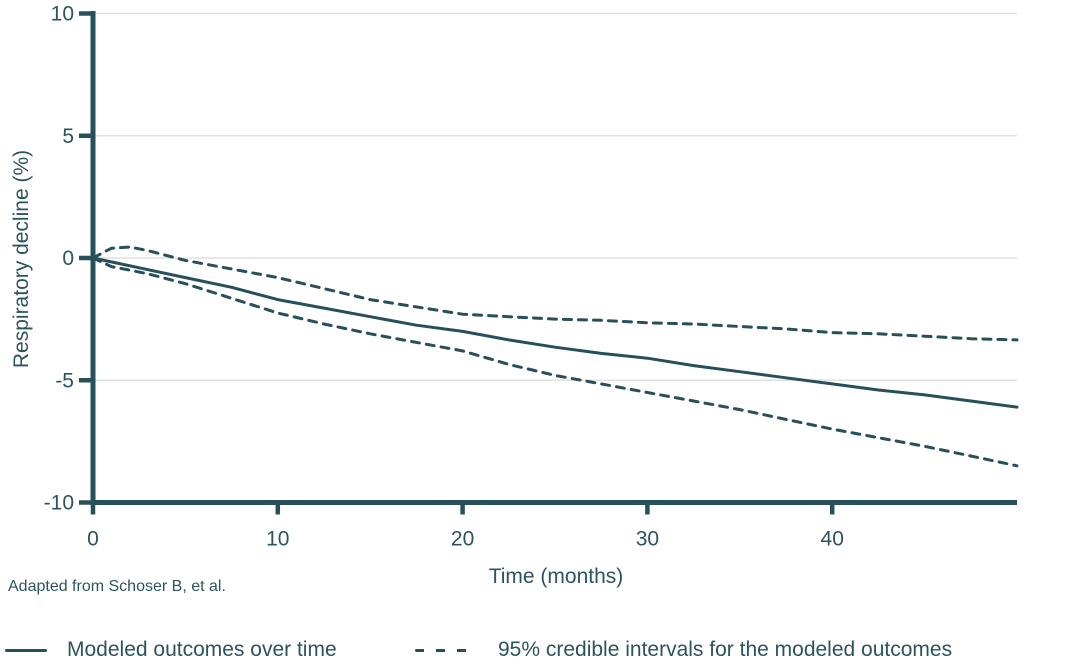 This screenshot has height=666, width=1080. Describe the element at coordinates (832, 539) in the screenshot. I see `x-tick-label: 40` at that location.